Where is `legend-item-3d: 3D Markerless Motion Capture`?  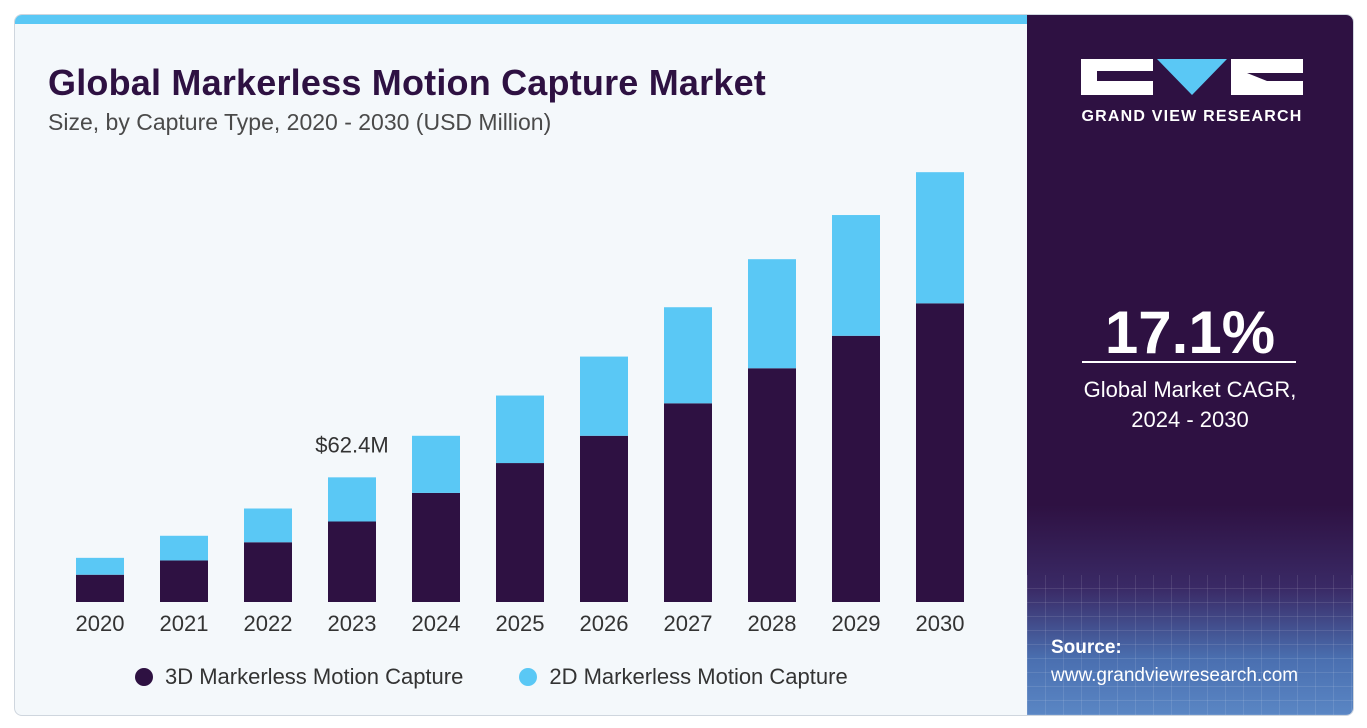
legend-item-3d: 3D Markerless Motion Capture is located at coordinates (299, 677).